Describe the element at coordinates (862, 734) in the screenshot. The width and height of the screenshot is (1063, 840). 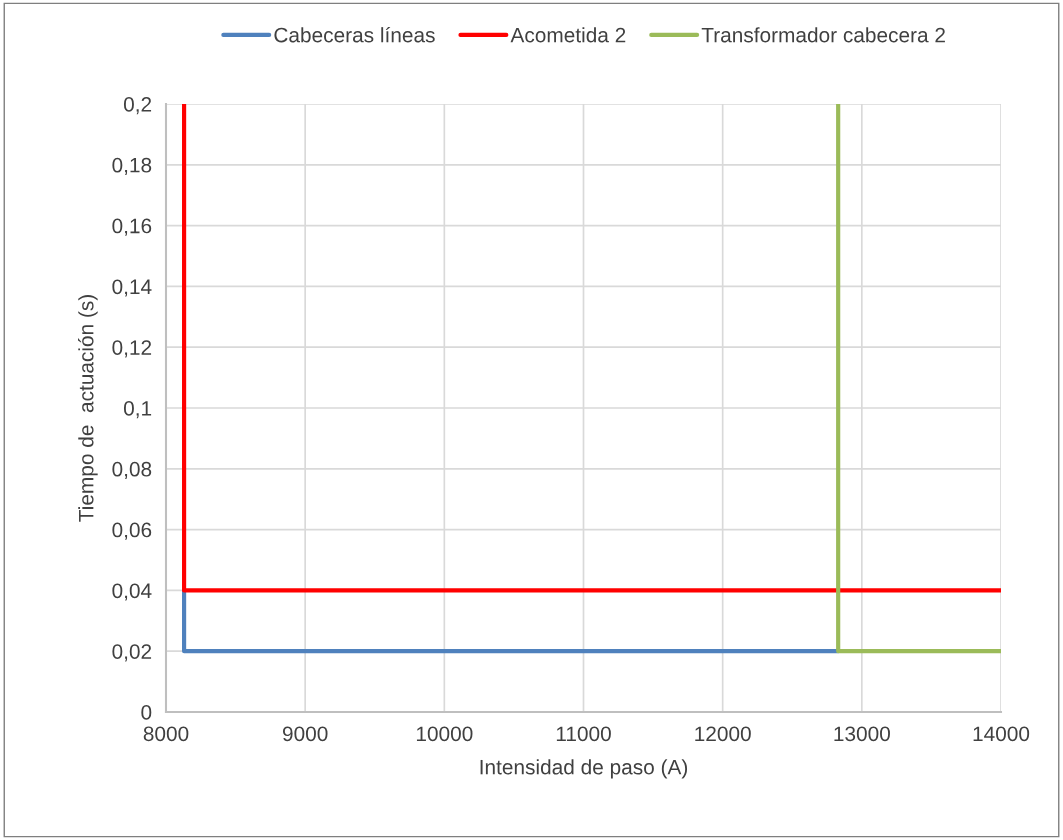
I see `x-tick-label: 13000` at that location.